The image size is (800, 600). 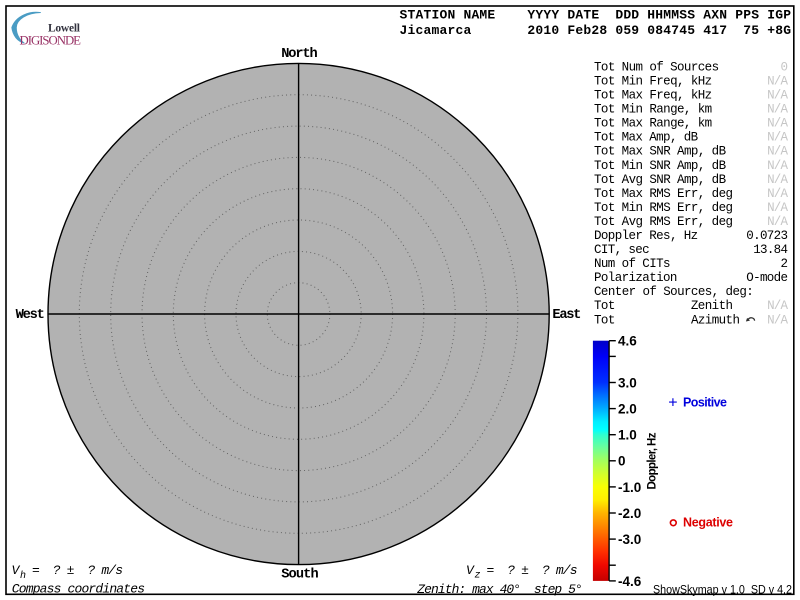 I want to click on svg-text: 1.0, so click(x=627, y=435).